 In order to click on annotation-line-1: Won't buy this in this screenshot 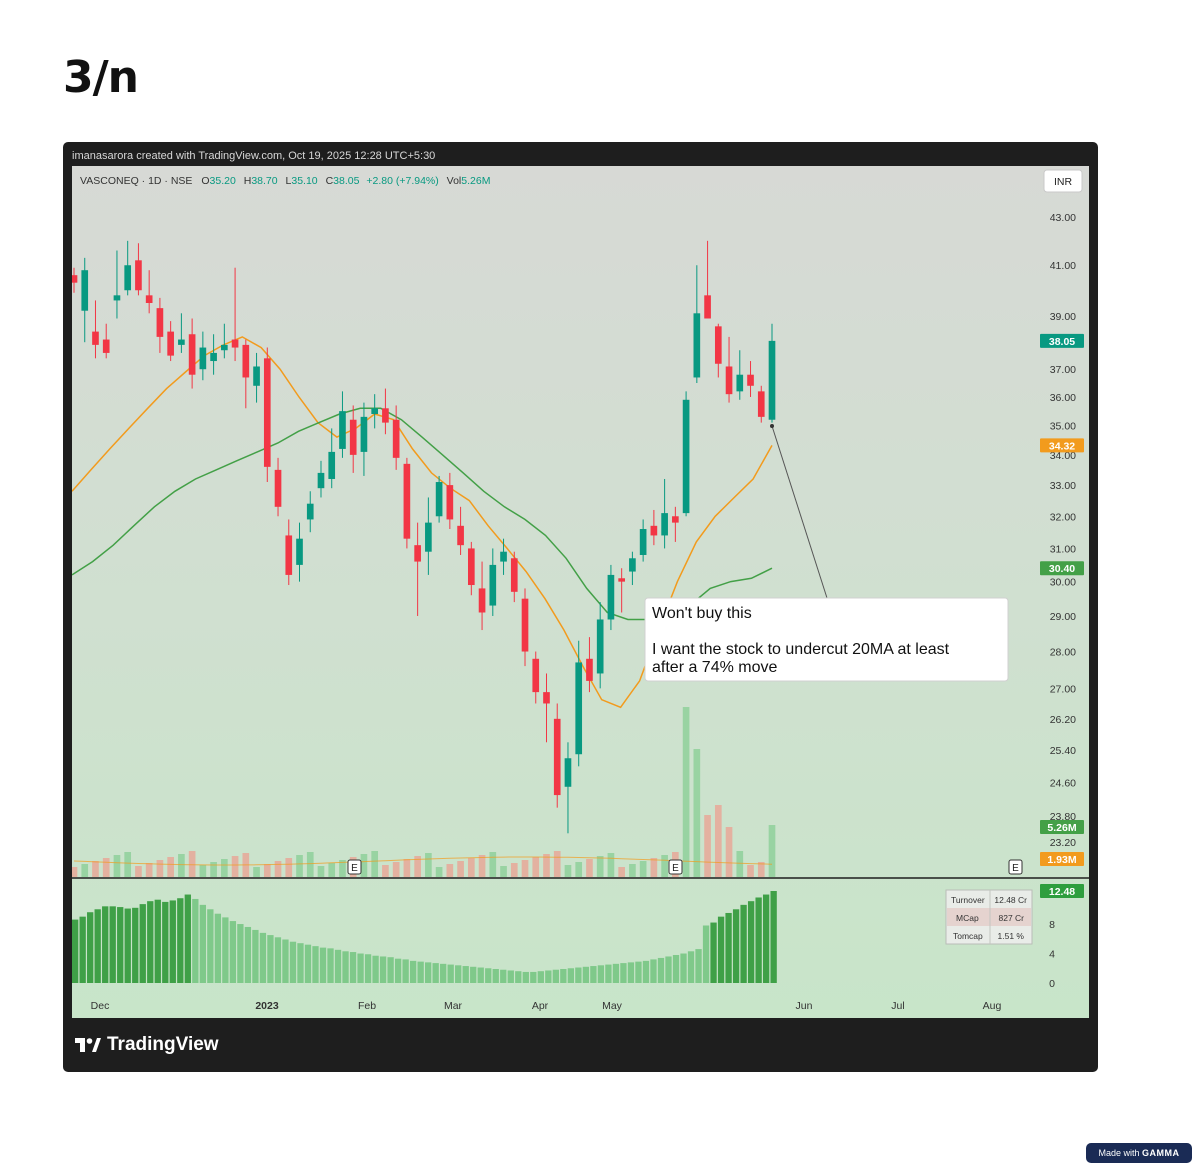, I will do `click(702, 613)`.